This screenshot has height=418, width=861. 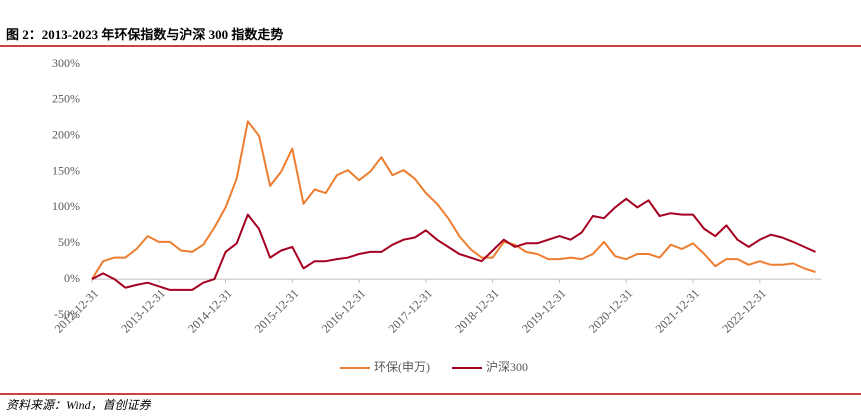 I want to click on x-tick-label: 2022-12-31, so click(x=743, y=310).